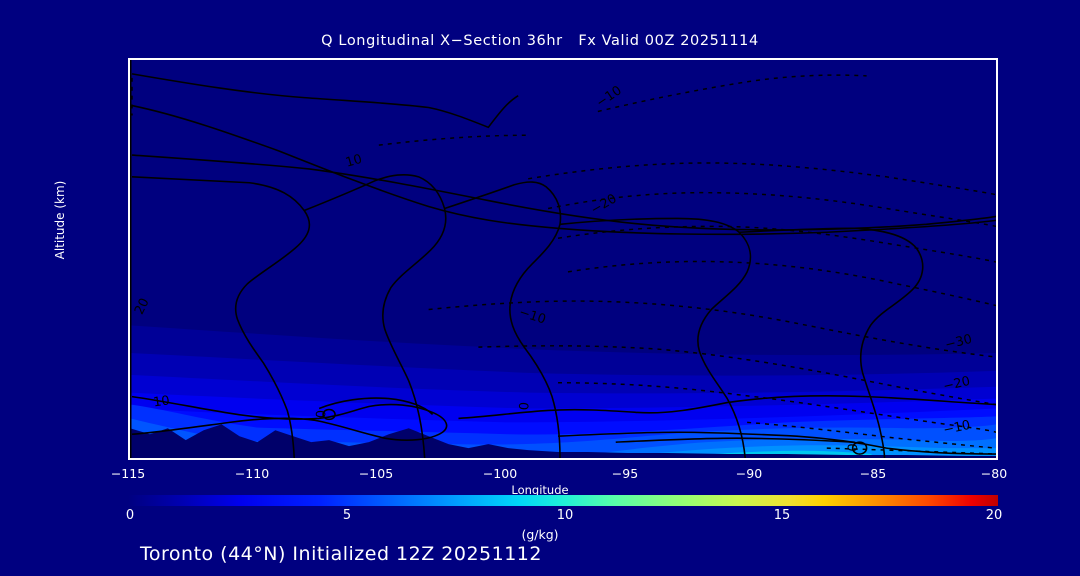  Describe the element at coordinates (959, 342) in the screenshot. I see `contour-label-neg30: −30` at that location.